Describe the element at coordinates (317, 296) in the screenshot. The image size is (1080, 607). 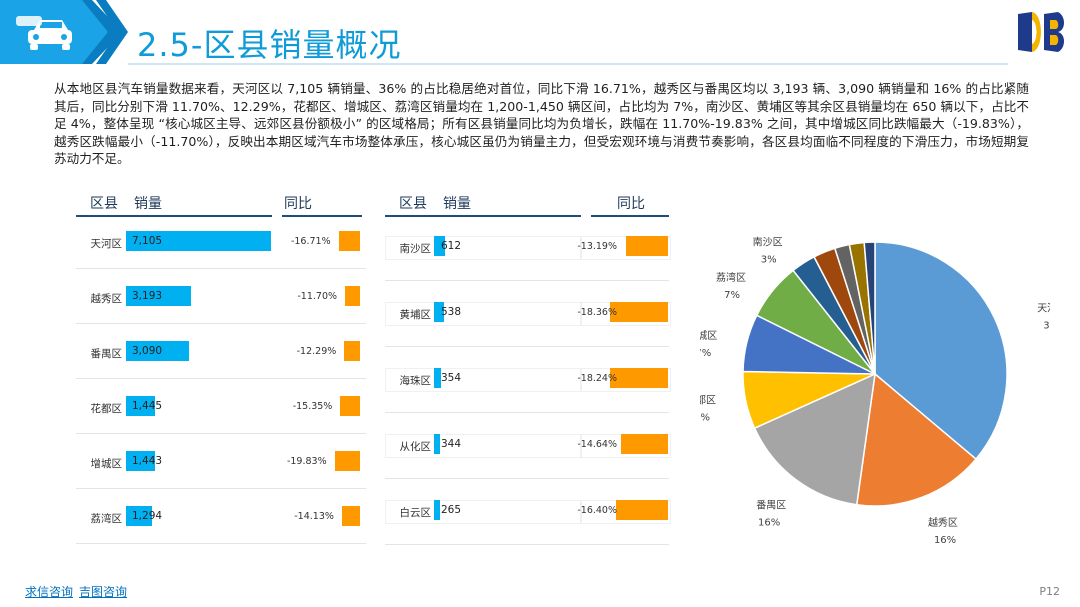
I see `yoy-value-label: -11.70%` at that location.